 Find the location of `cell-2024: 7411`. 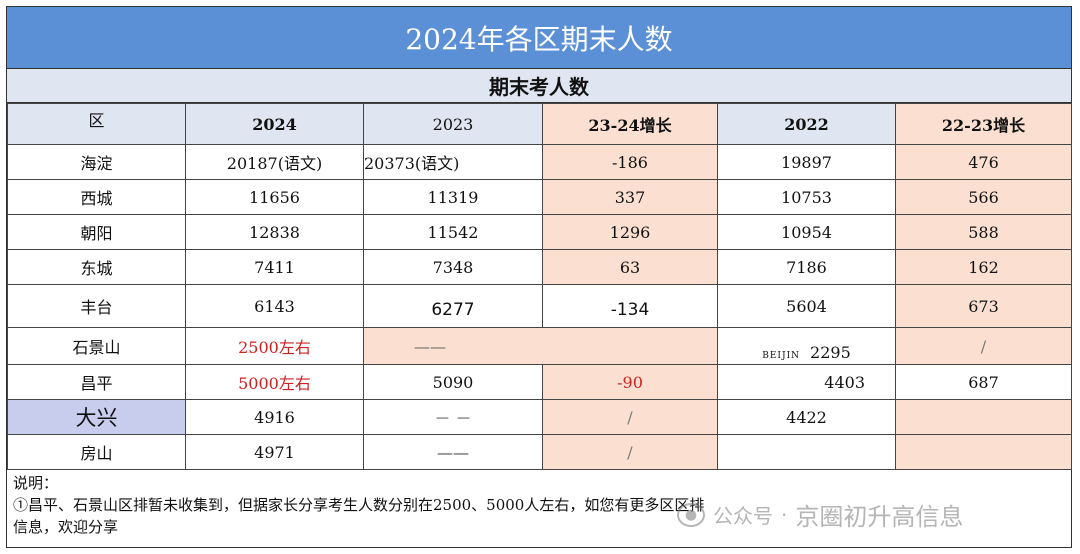

cell-2024: 7411 is located at coordinates (274, 267).